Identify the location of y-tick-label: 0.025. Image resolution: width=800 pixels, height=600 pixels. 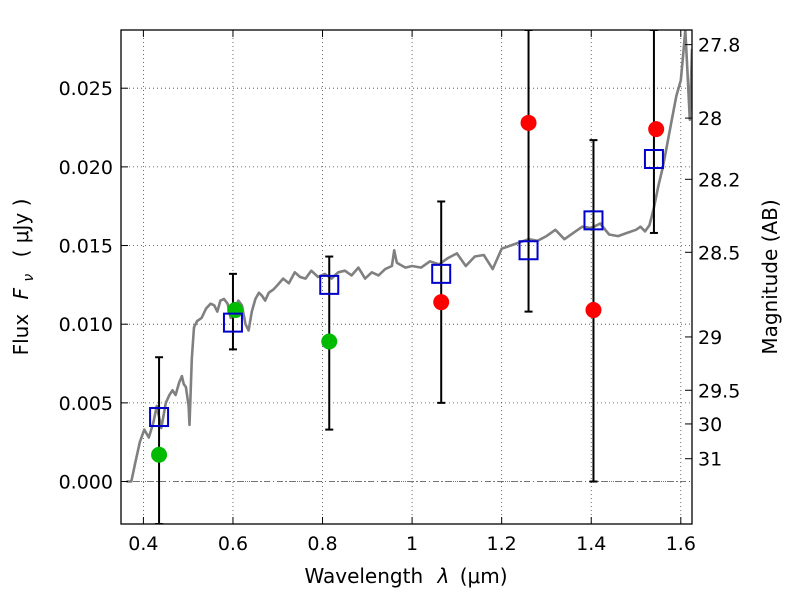
(86, 89).